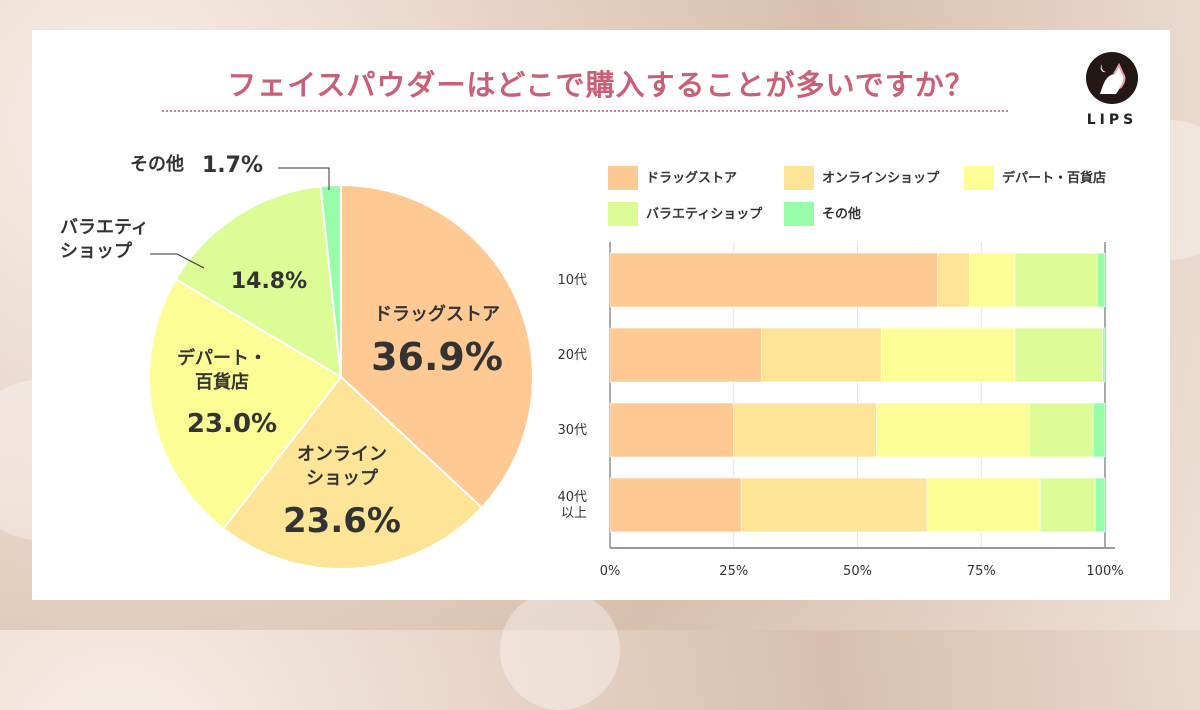 The width and height of the screenshot is (1200, 710). What do you see at coordinates (1054, 178) in the screenshot?
I see `legend-label: デパート・百貨店` at bounding box center [1054, 178].